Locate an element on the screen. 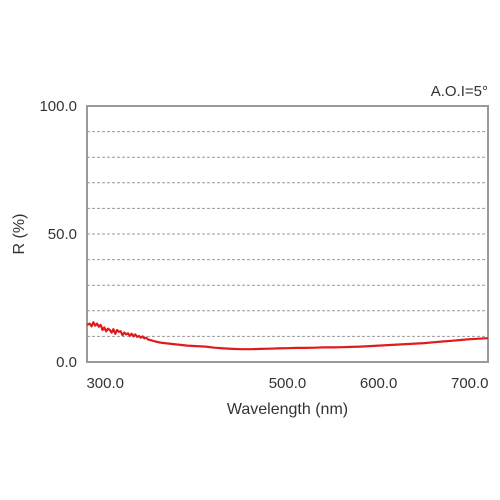 The height and width of the screenshot is (500, 500). y-tick-label: 50.0 is located at coordinates (62, 234).